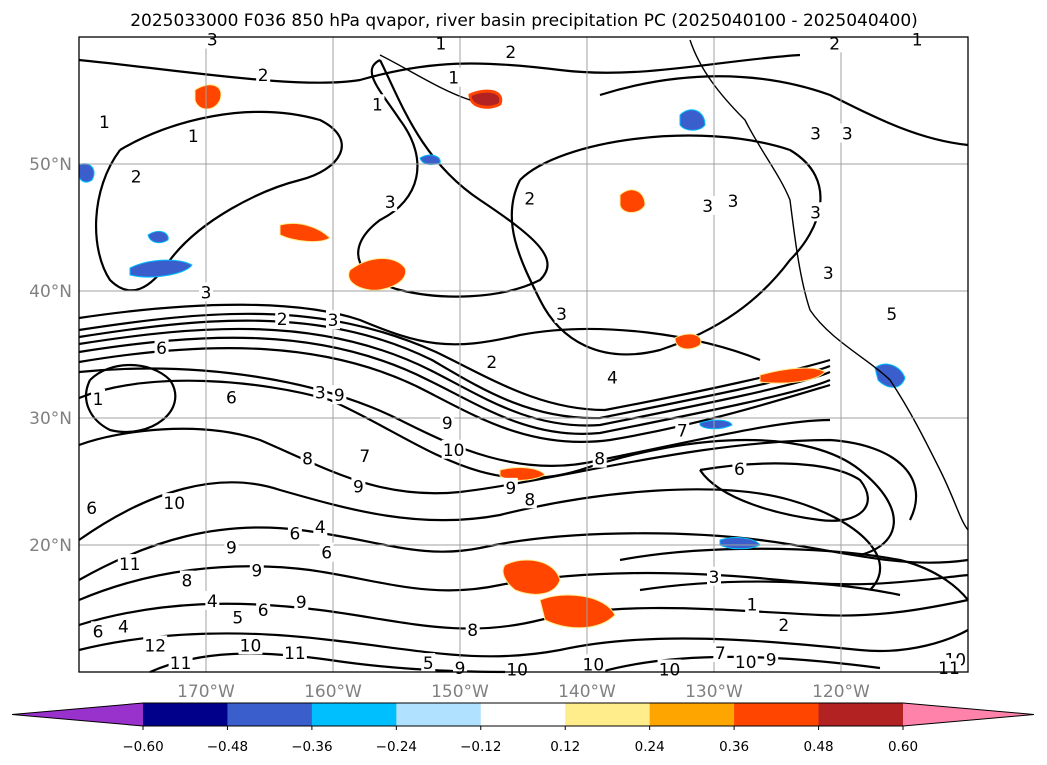 The height and width of the screenshot is (765, 1047). I want to click on colorbar-tick-label: 0.48, so click(819, 747).